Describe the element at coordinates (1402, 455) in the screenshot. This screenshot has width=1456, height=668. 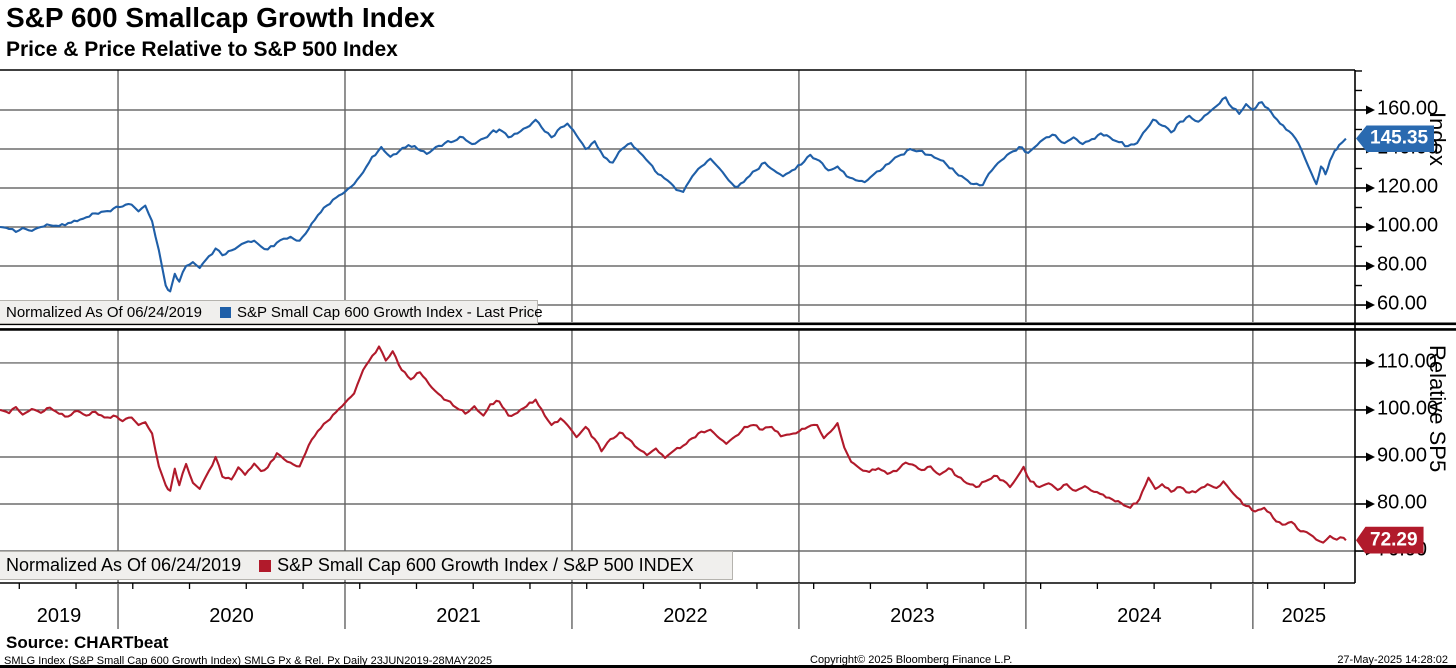
I see `ytick-label: 90.00` at that location.